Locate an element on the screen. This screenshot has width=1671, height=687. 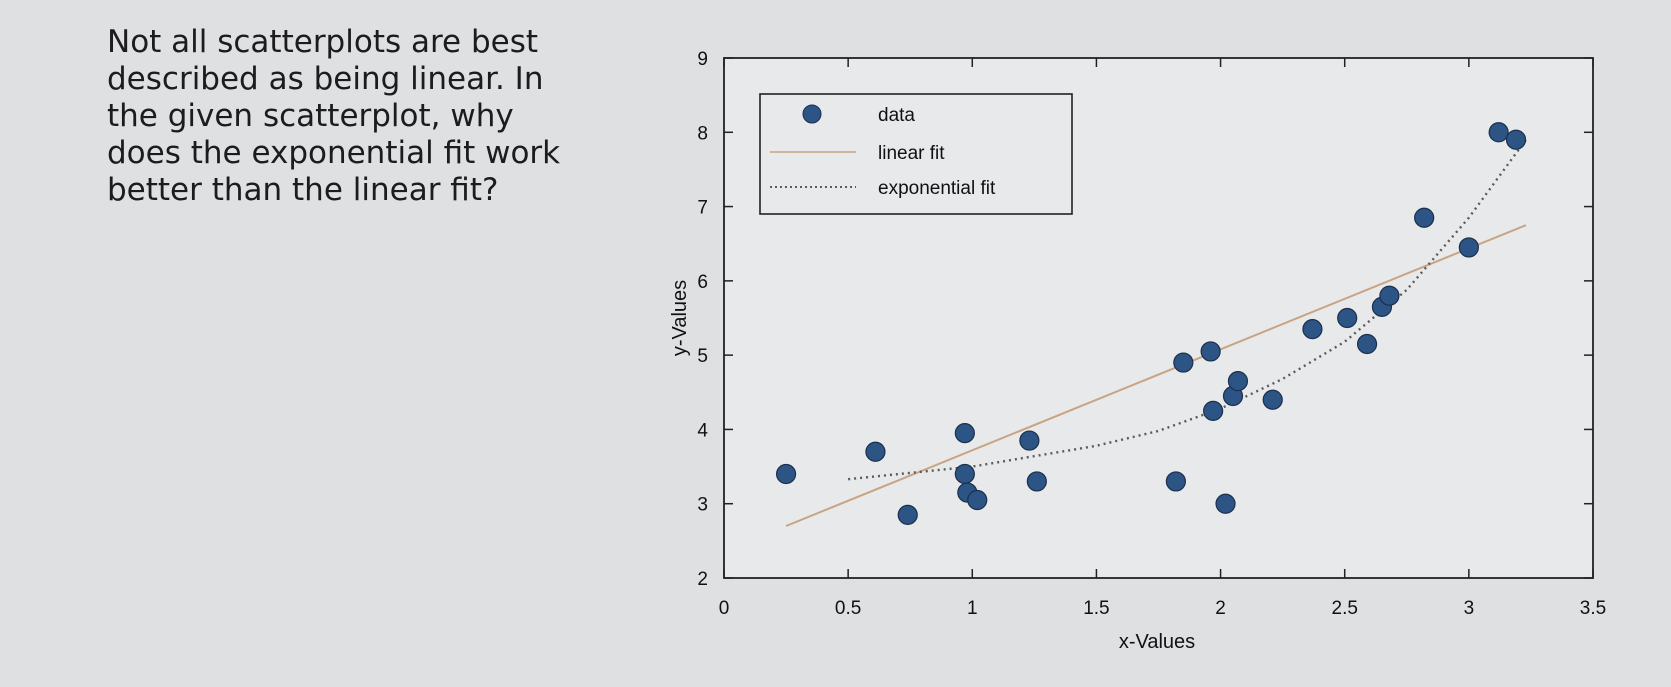
y-tick-label: 6 is located at coordinates (702, 282).